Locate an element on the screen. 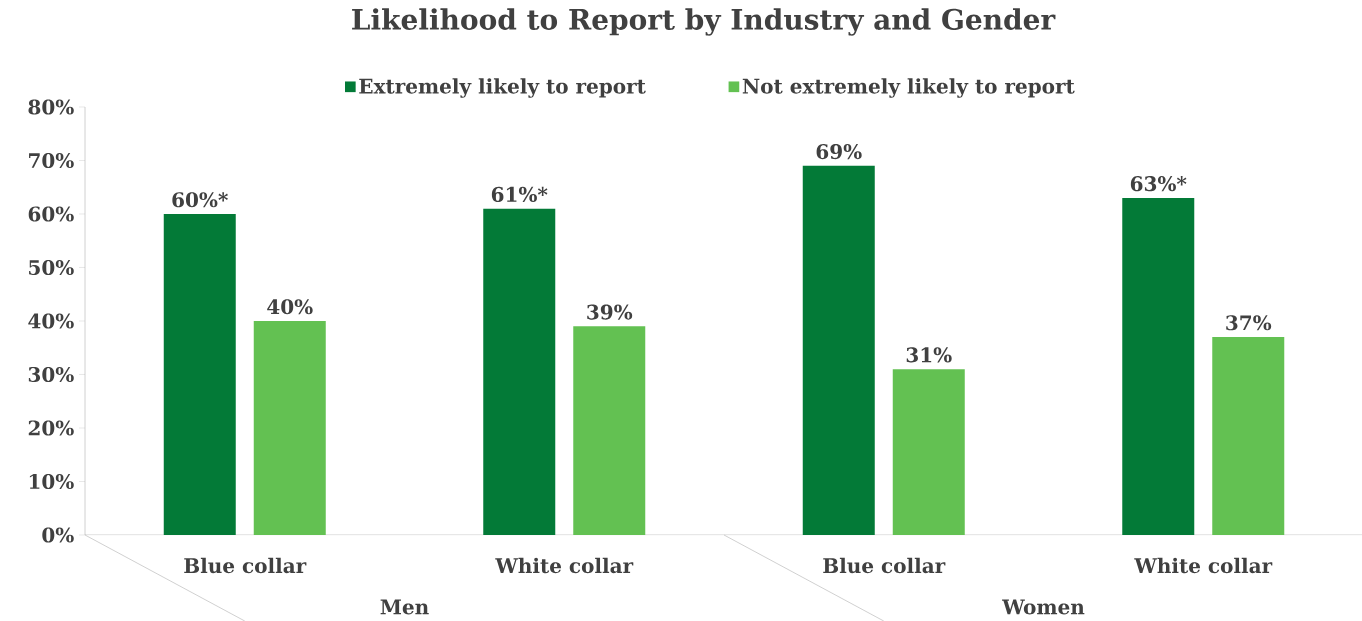 Image resolution: width=1362 pixels, height=621 pixels. y-tick-label: 30% is located at coordinates (51, 374).